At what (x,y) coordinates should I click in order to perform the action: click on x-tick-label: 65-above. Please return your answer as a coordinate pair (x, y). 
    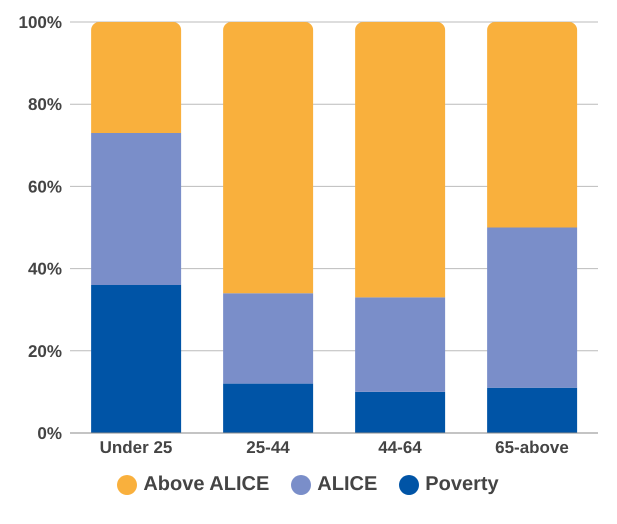
    Looking at the image, I should click on (532, 448).